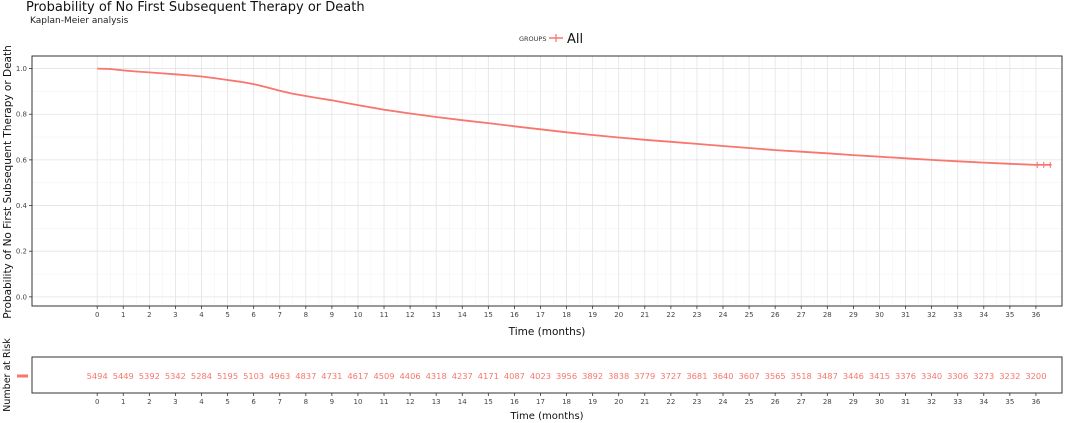 Image resolution: width=1065 pixels, height=423 pixels. What do you see at coordinates (149, 376) in the screenshot?
I see `risk-count-label: 5392` at bounding box center [149, 376].